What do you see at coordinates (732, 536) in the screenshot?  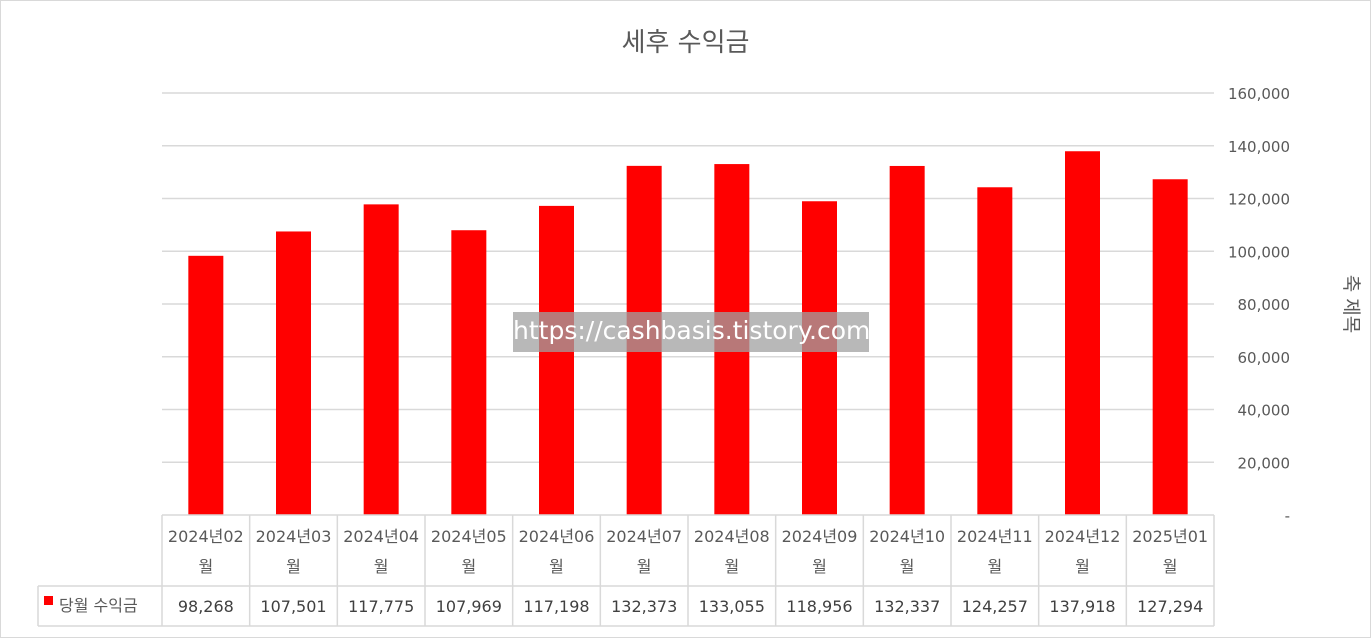 I see `x-tick-label: 2024년08` at bounding box center [732, 536].